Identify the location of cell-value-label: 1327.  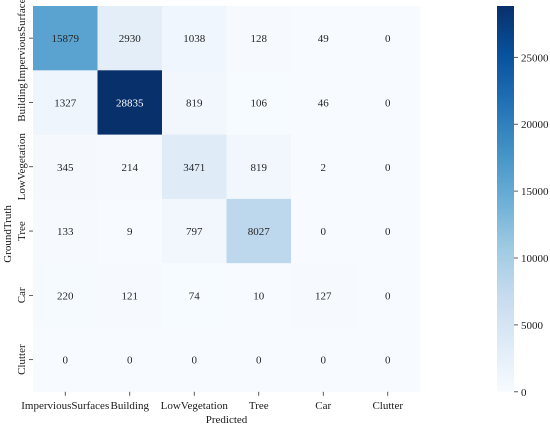
(65, 103).